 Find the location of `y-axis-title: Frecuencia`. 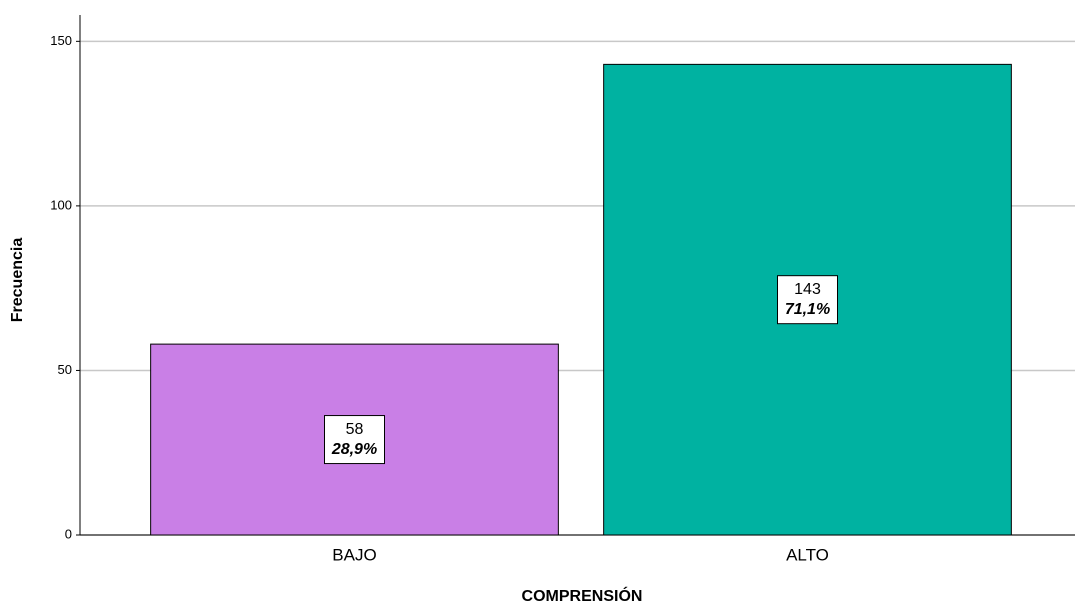

y-axis-title: Frecuencia is located at coordinates (17, 280).